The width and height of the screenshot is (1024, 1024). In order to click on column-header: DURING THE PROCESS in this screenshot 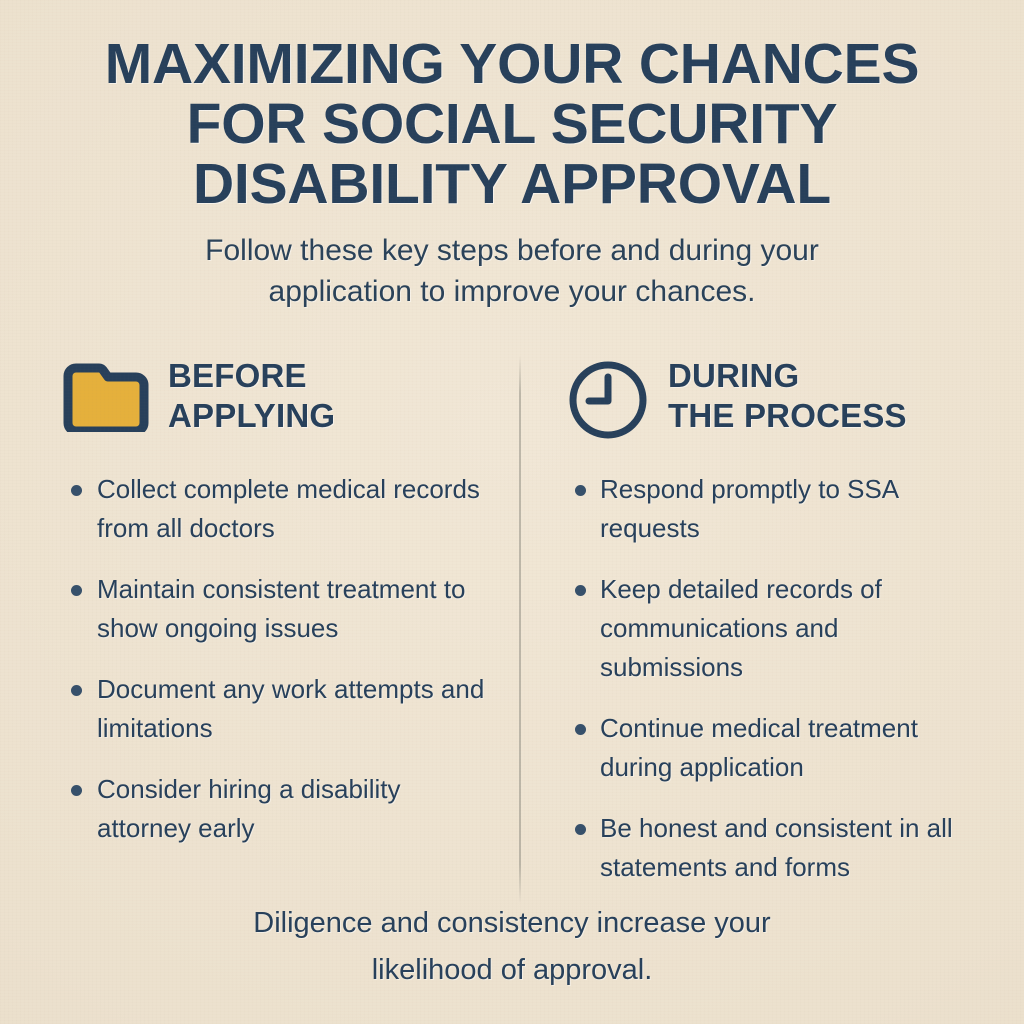, I will do `click(770, 400)`.